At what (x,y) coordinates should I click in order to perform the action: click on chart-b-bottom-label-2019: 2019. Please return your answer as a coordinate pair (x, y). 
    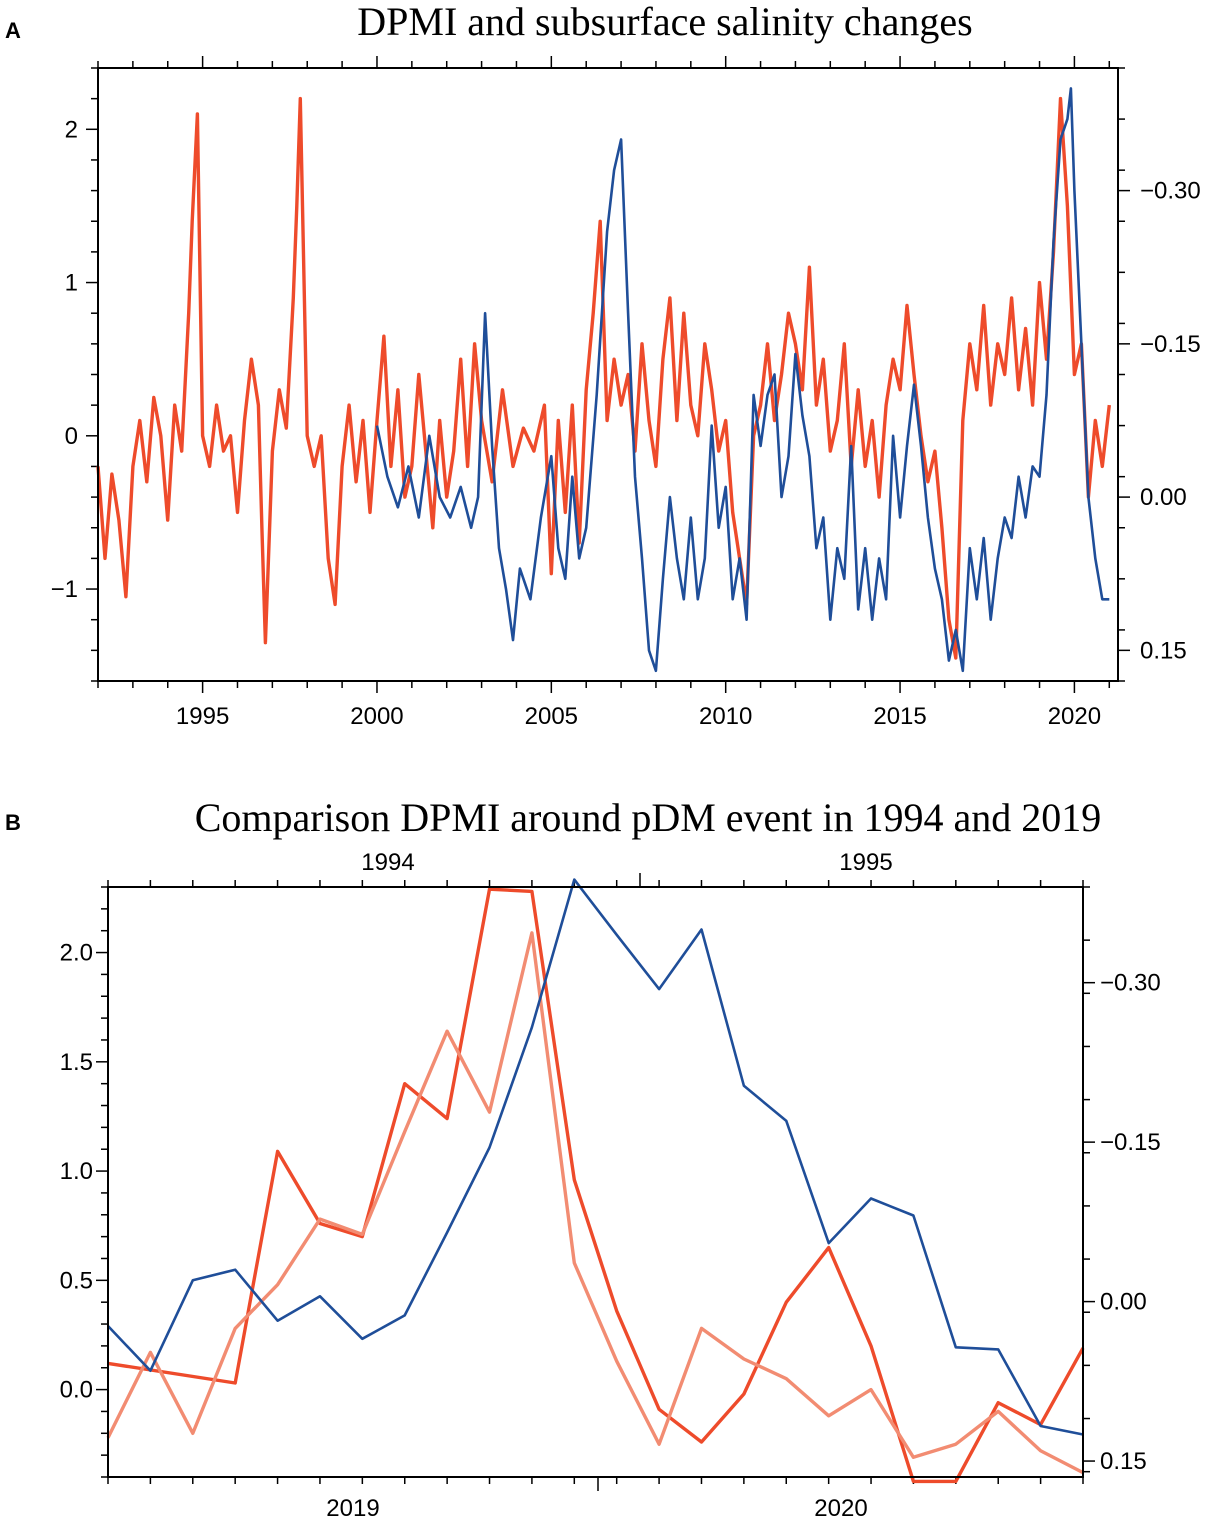
    Looking at the image, I should click on (352, 1508).